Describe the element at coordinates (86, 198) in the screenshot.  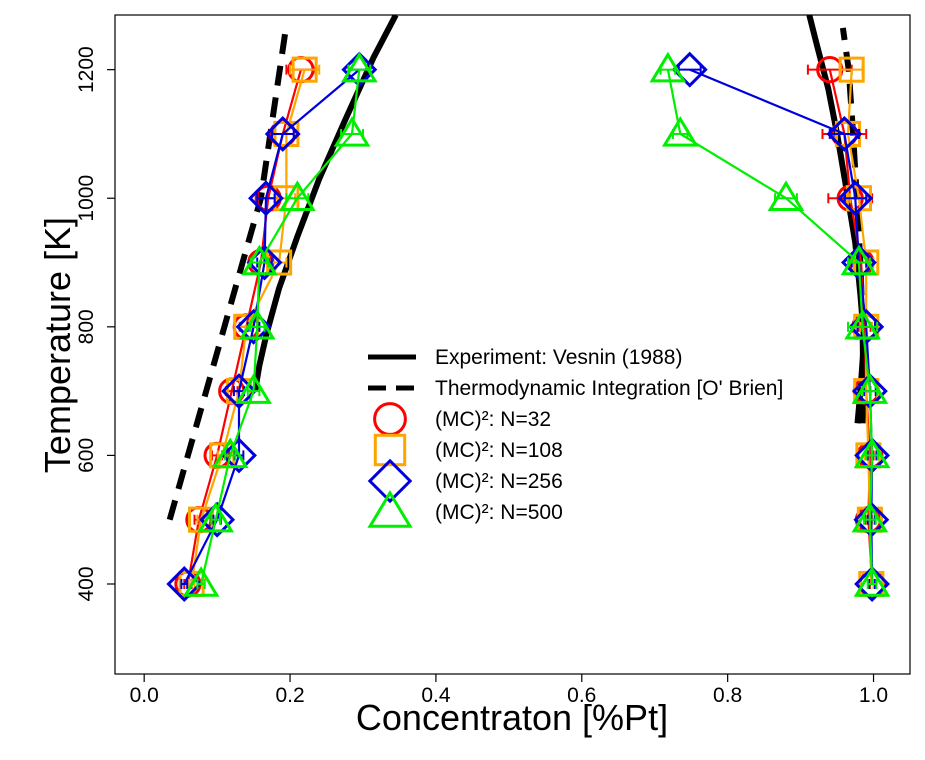
I see `y-tick-label: 1000` at that location.